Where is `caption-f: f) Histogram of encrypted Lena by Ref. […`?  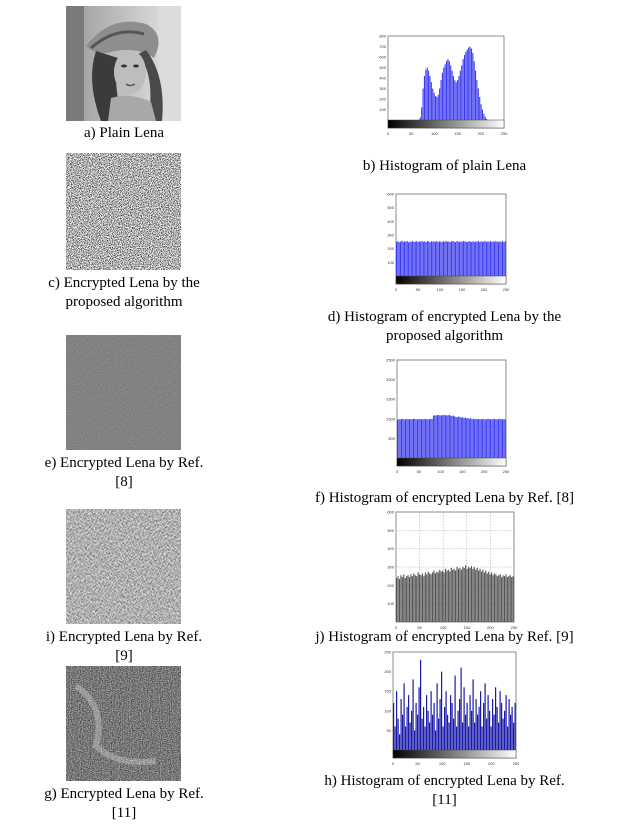
caption-f: f) Histogram of encrypted Lena by Ref. [… is located at coordinates (444, 498).